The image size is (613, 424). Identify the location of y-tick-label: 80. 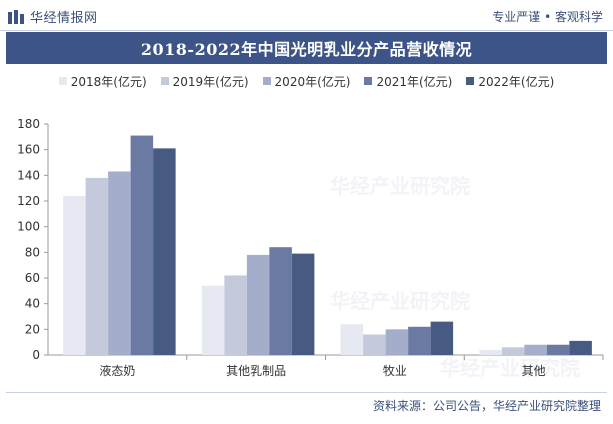
(32, 252).